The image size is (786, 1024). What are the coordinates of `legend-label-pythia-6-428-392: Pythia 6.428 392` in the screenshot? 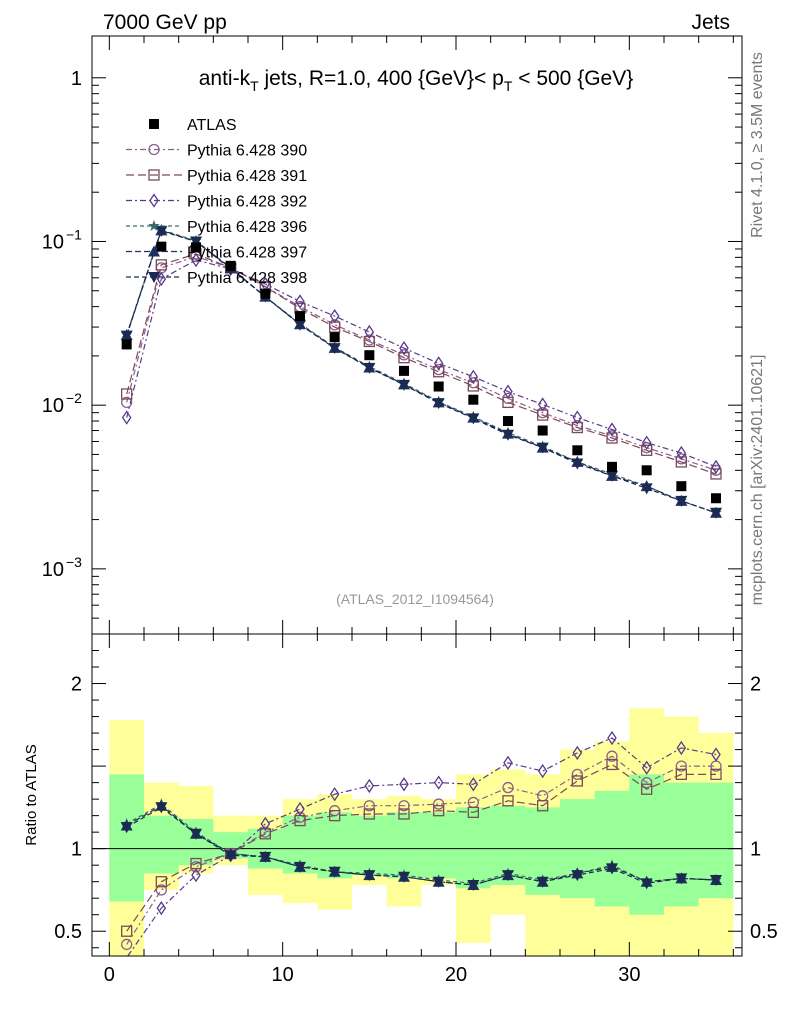 It's located at (247, 202).